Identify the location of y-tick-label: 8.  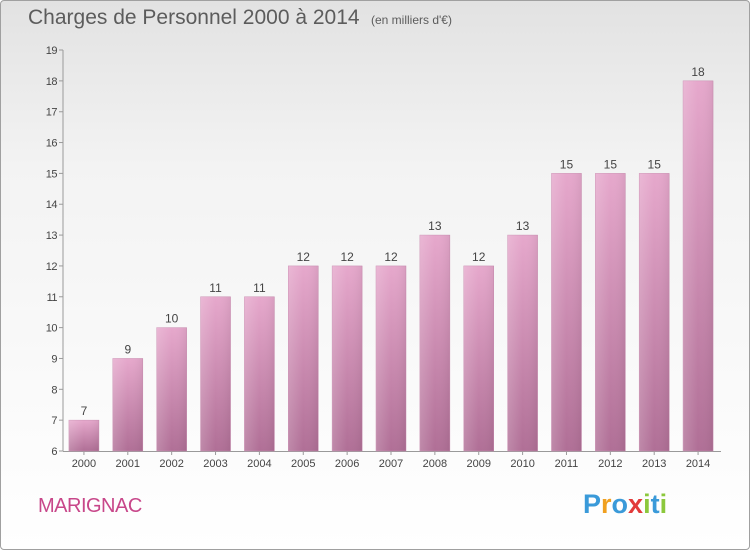
(54, 390).